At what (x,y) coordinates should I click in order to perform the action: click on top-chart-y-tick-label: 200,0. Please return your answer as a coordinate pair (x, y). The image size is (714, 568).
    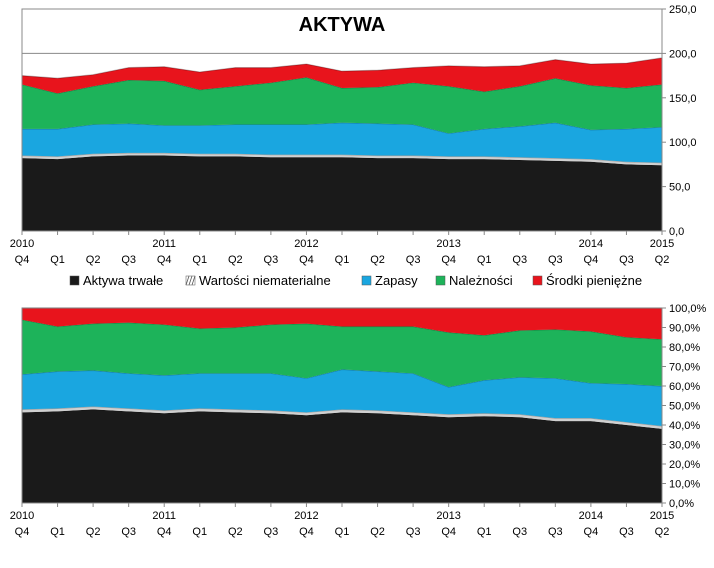
    Looking at the image, I should click on (683, 54).